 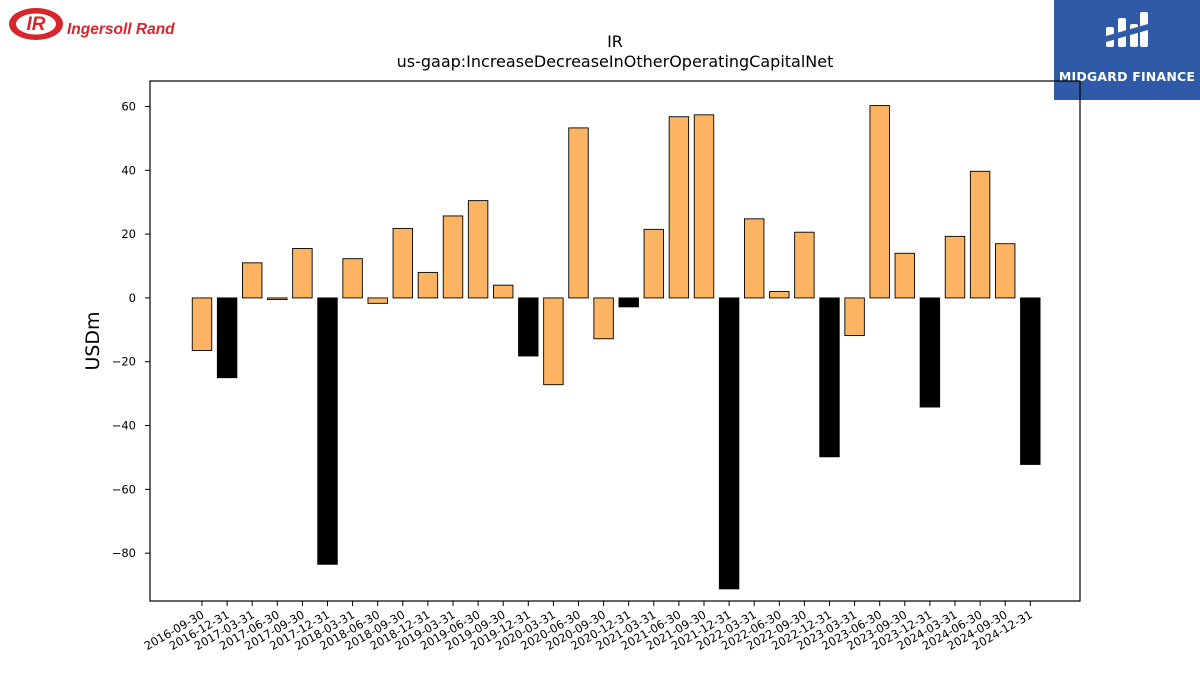 I want to click on y-tick-label: −40, so click(x=124, y=426).